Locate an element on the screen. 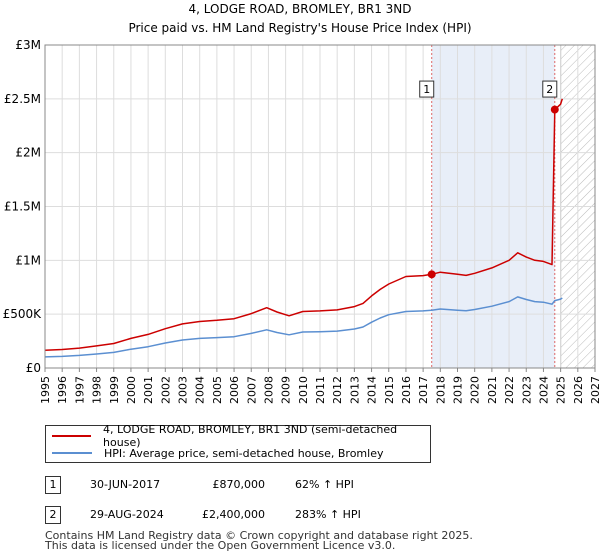 This screenshot has width=600, height=560. transaction-number: 1 is located at coordinates (53, 485).